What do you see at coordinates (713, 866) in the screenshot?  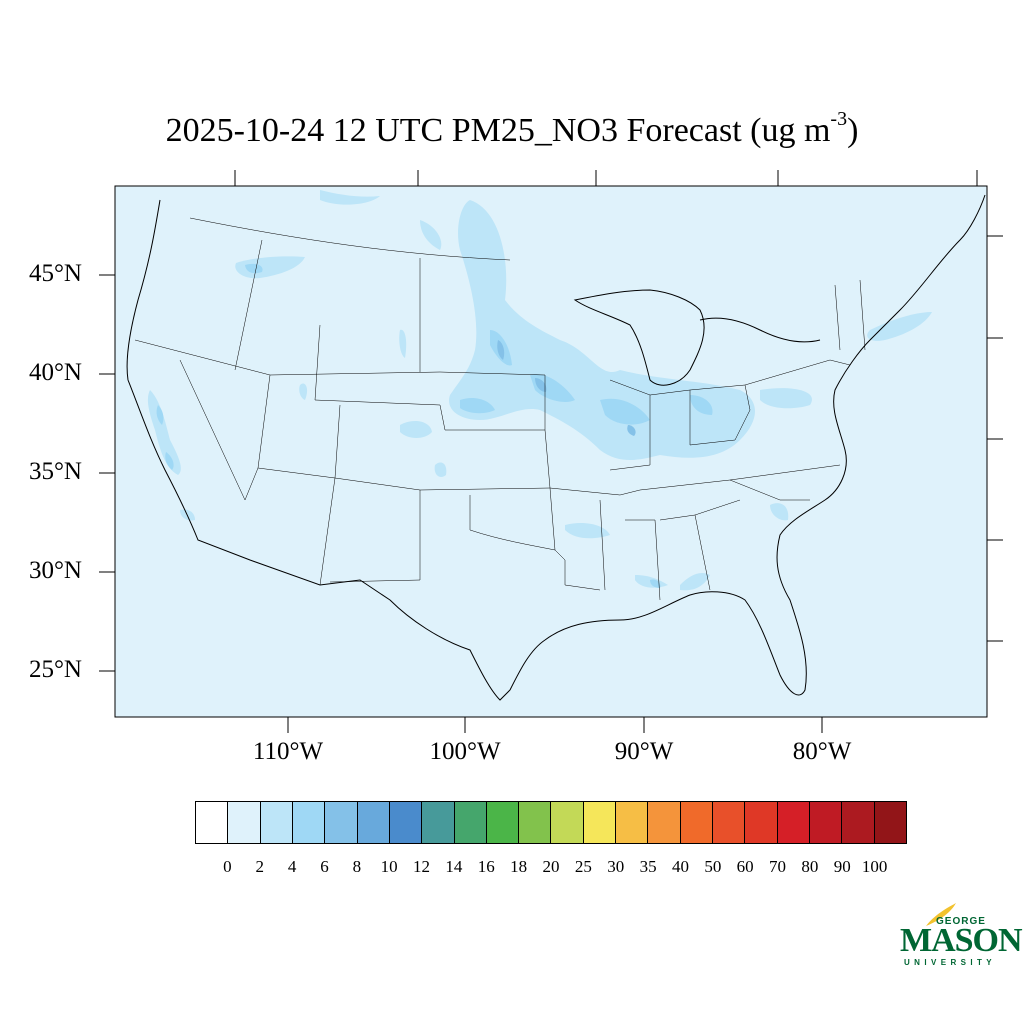 I see `colorbar-tick-label: 50` at bounding box center [713, 866].